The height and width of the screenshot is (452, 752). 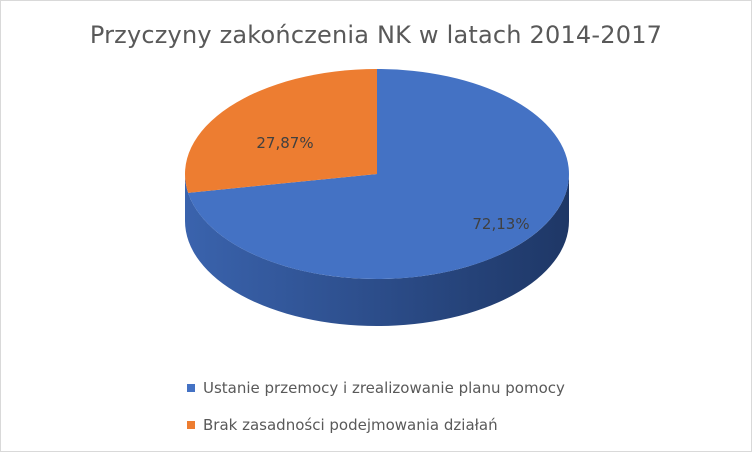 What do you see at coordinates (500, 224) in the screenshot?
I see `data-label-1: 72,13%` at bounding box center [500, 224].